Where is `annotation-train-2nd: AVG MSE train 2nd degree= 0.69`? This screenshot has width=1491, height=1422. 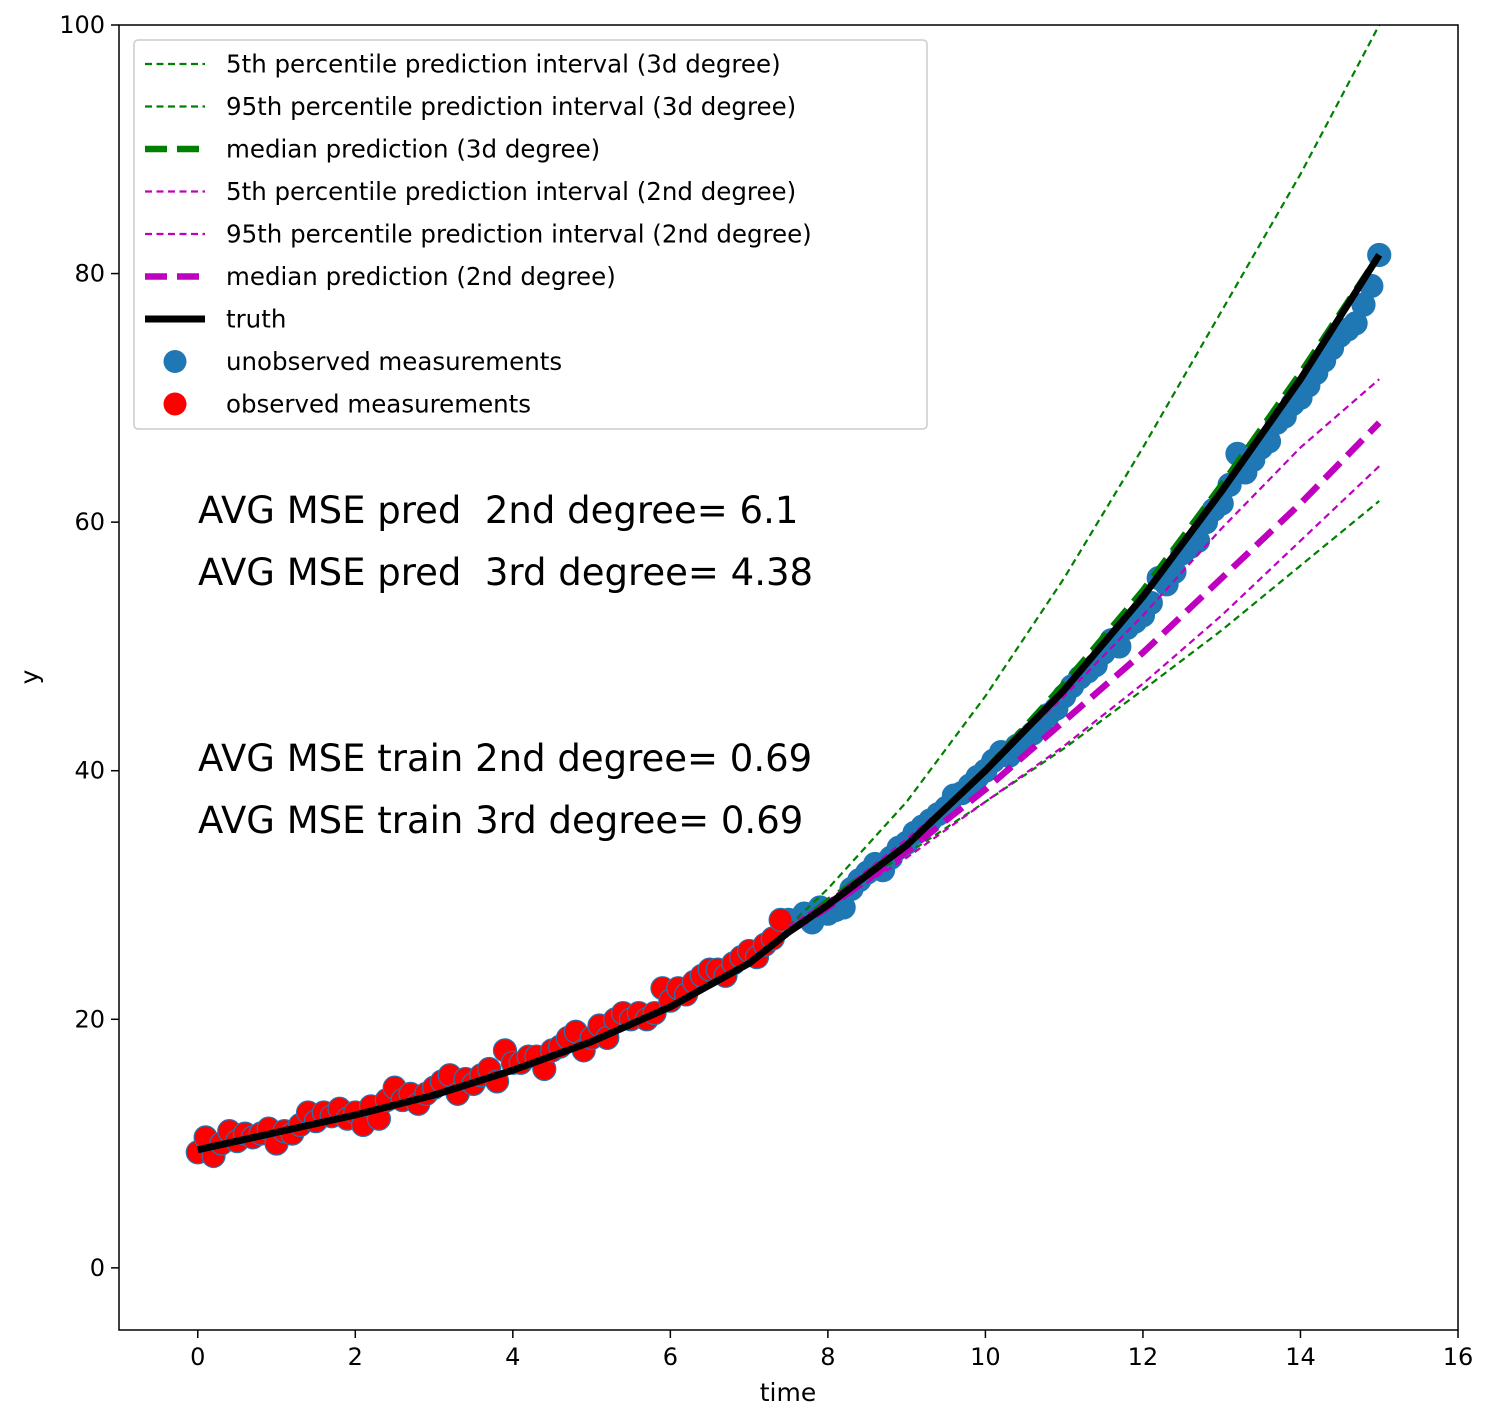 annotation-train-2nd: AVG MSE train 2nd degree= 0.69 is located at coordinates (505, 758).